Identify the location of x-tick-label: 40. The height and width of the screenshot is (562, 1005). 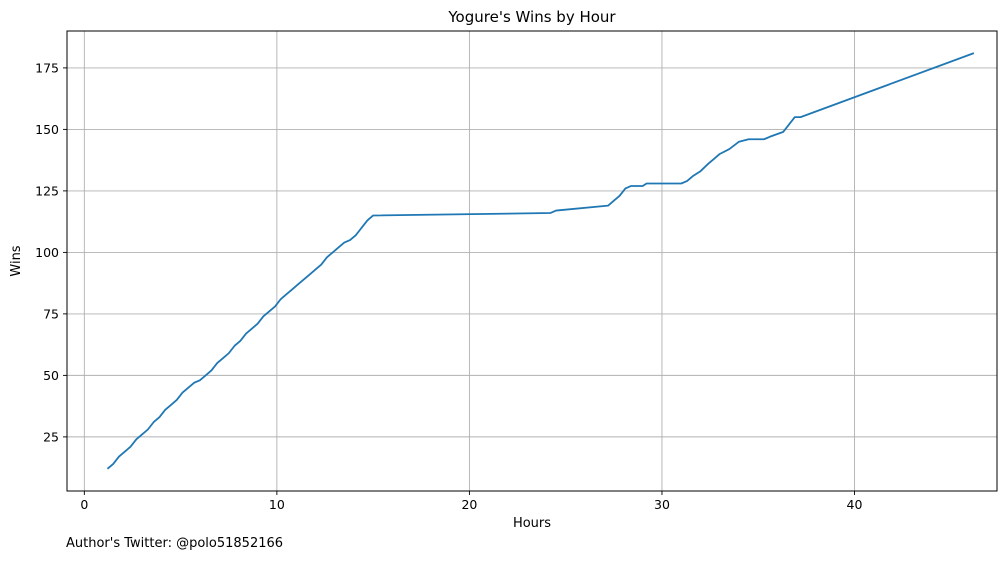
(855, 504).